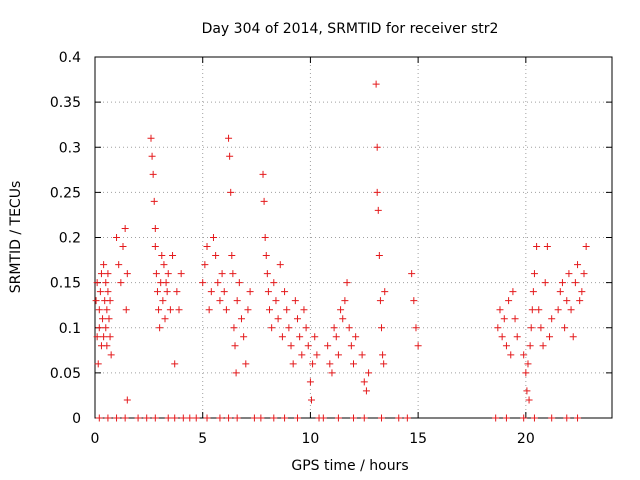  Describe the element at coordinates (65, 193) in the screenshot. I see `y-tick-label: 0.25` at that location.